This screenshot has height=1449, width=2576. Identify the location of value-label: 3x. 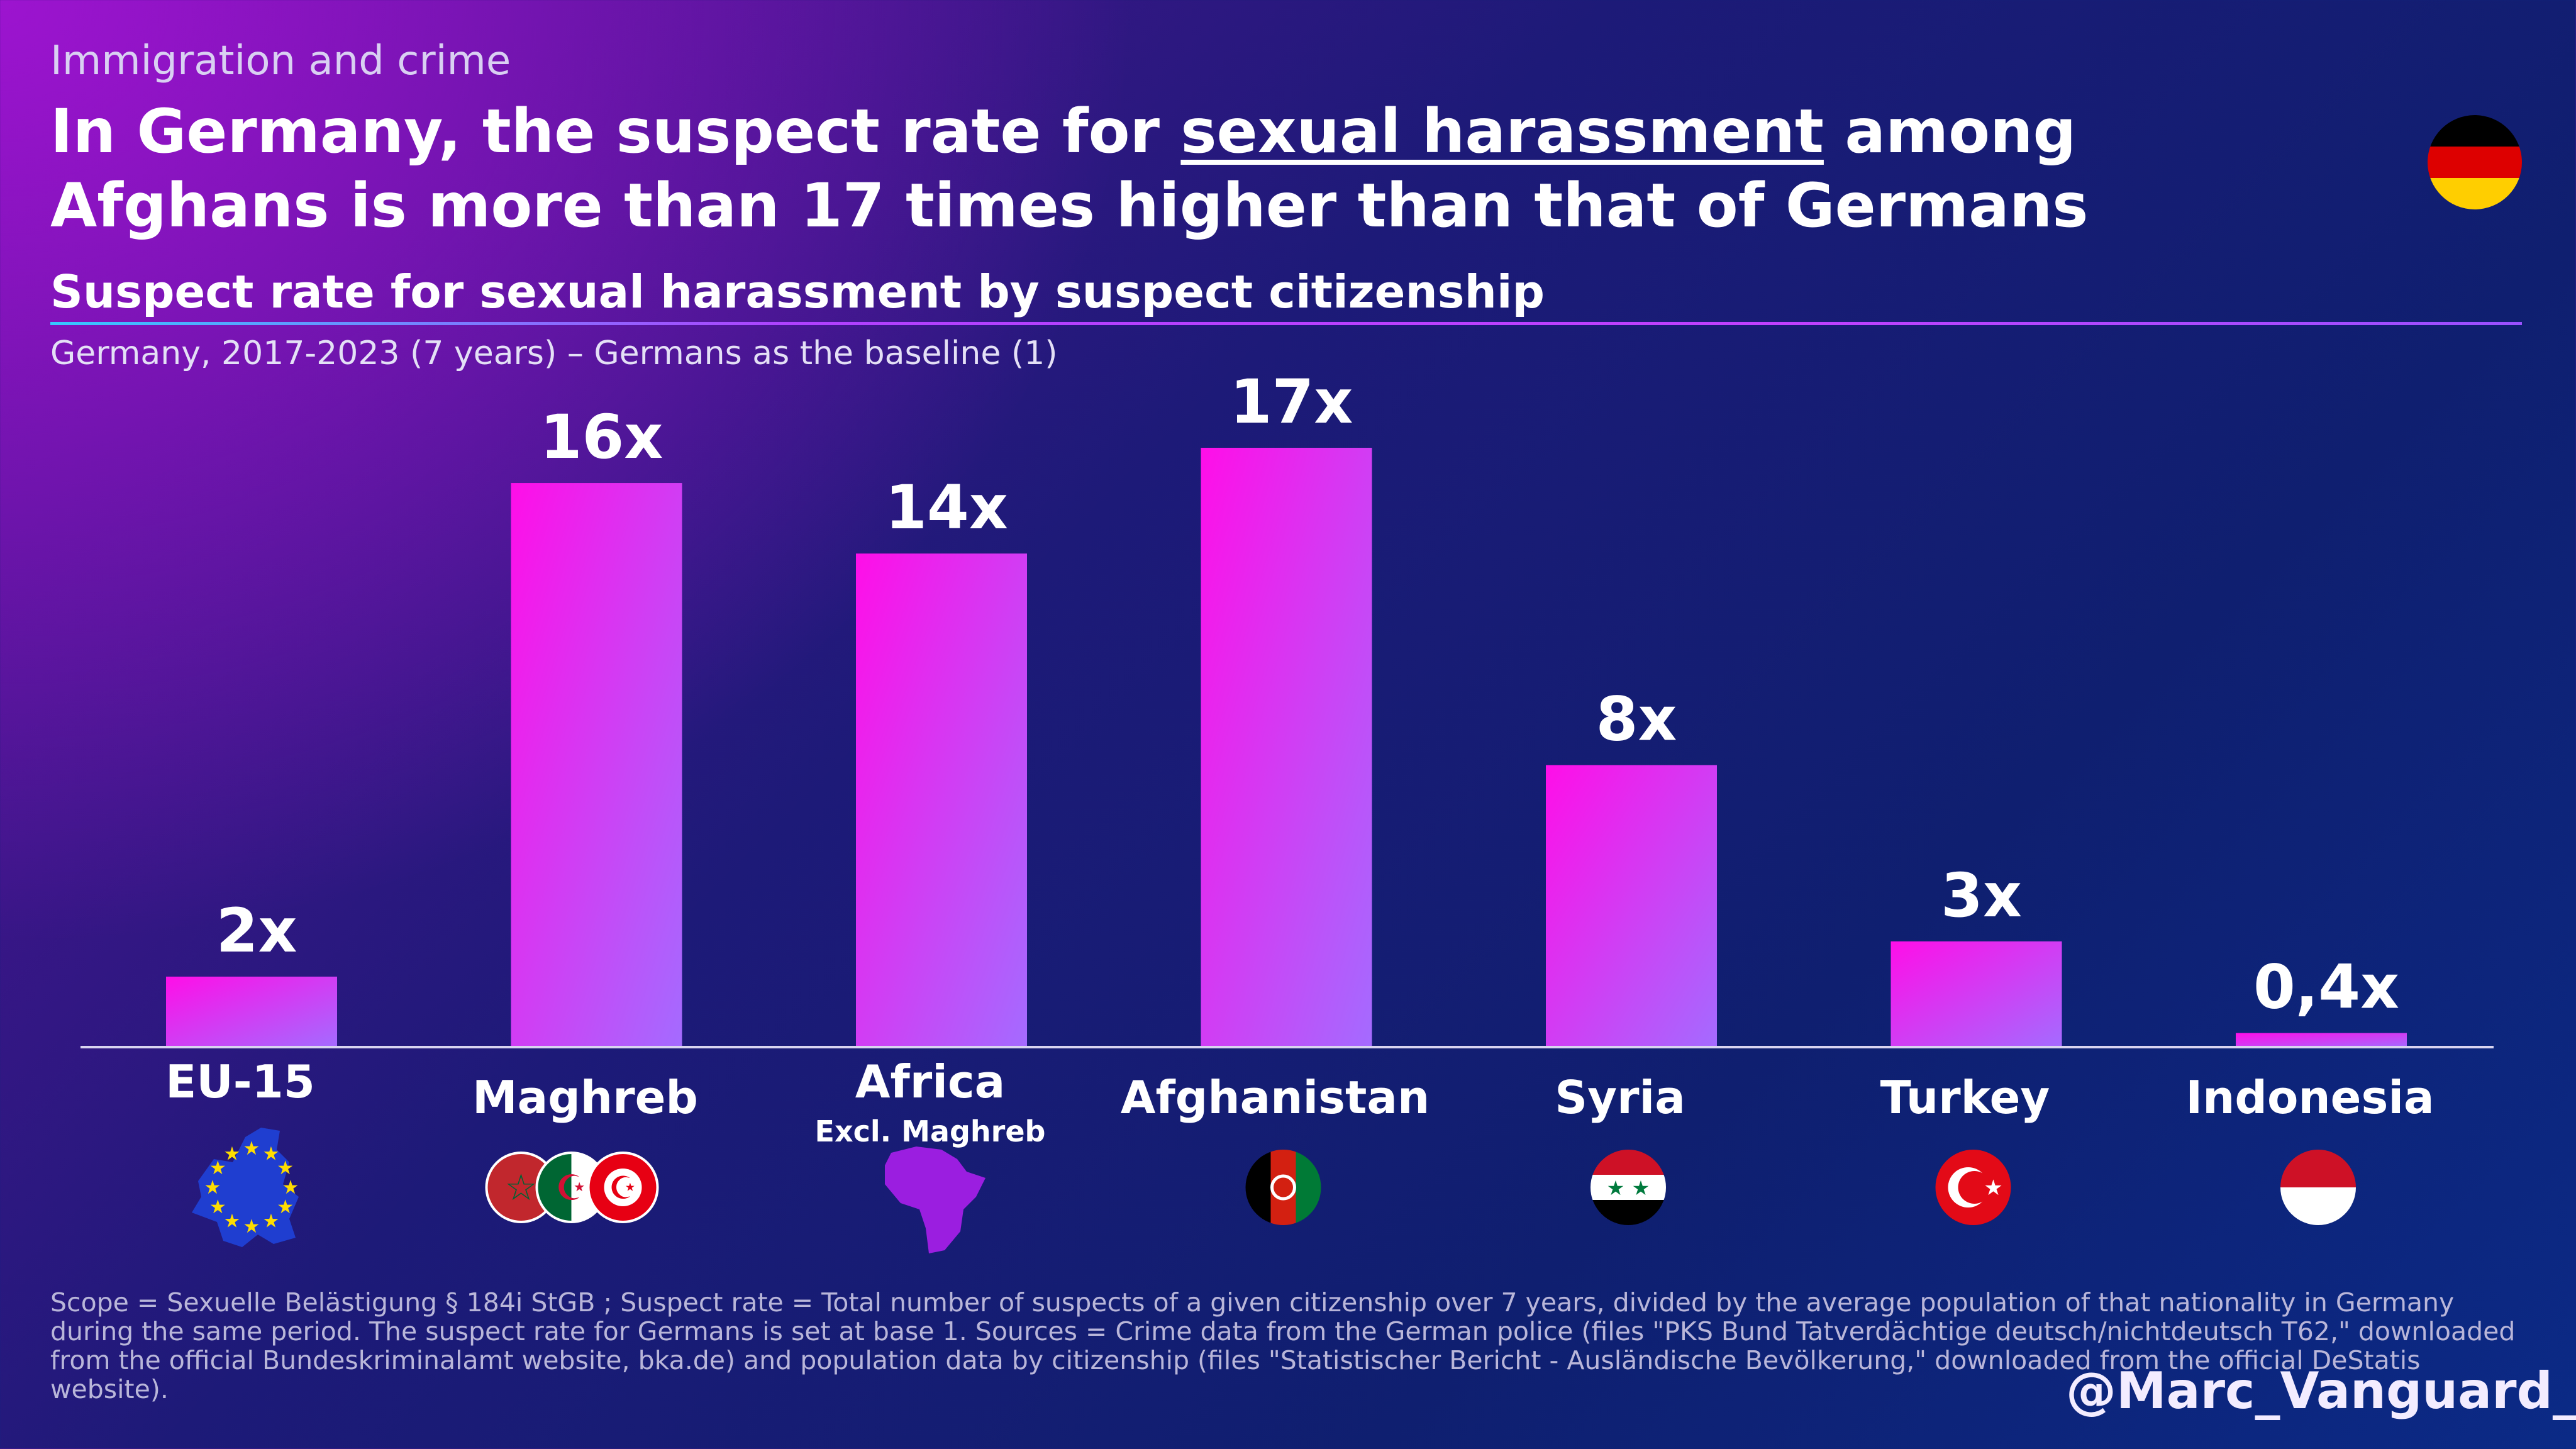
(1981, 895).